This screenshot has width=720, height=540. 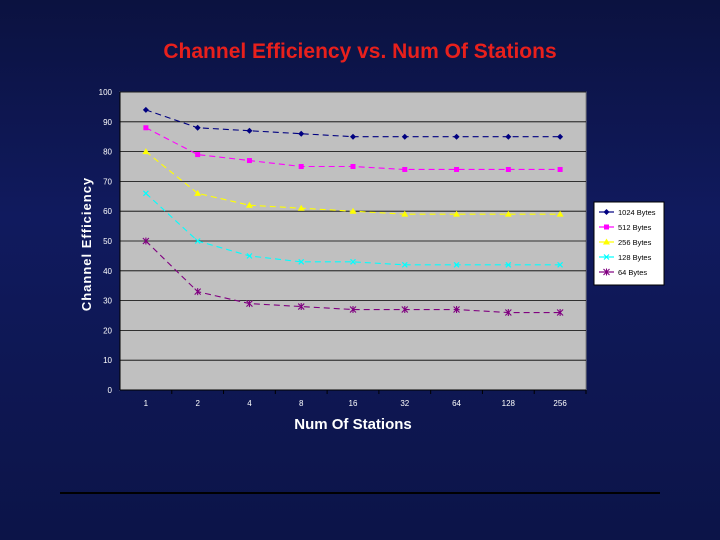 What do you see at coordinates (635, 257) in the screenshot?
I see `legend-label: 128 Bytes` at bounding box center [635, 257].